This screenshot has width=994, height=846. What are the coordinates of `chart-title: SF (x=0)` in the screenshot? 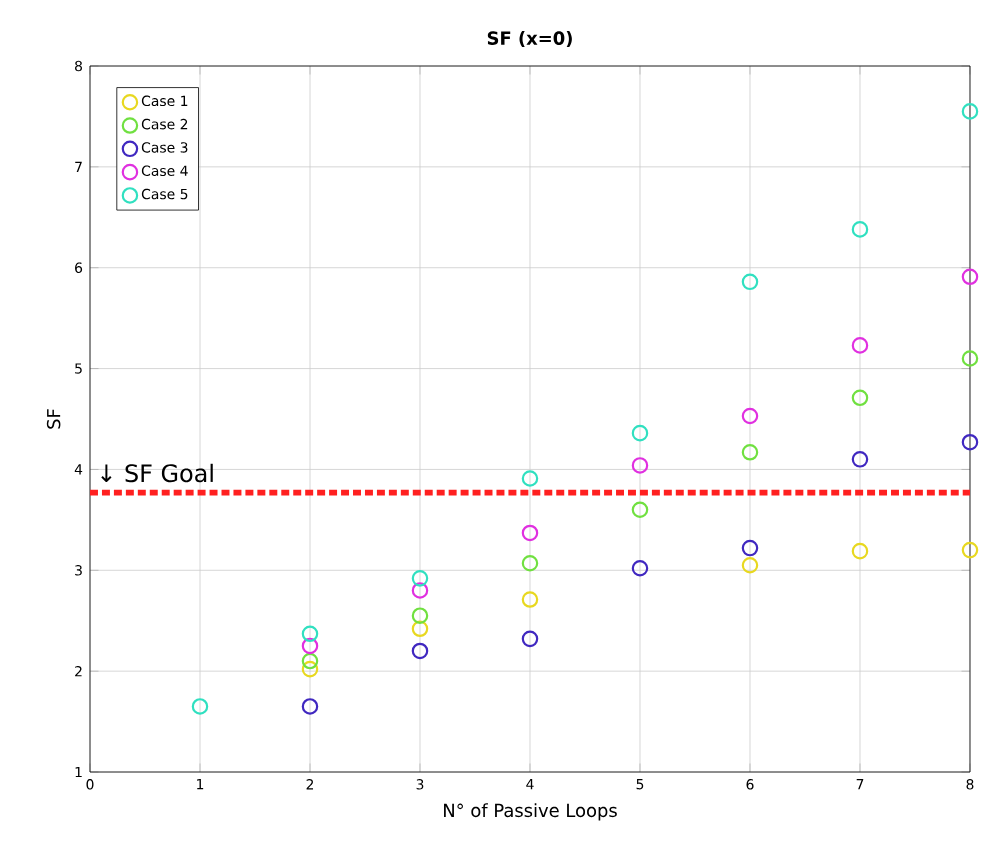 It's located at (529, 39).